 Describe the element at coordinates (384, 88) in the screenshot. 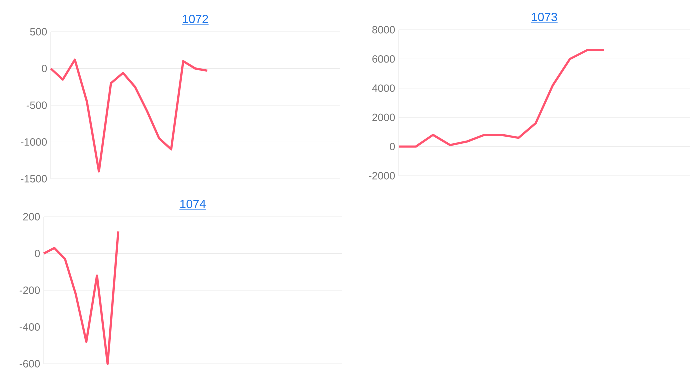

I see `y-tick-label: 4000` at that location.